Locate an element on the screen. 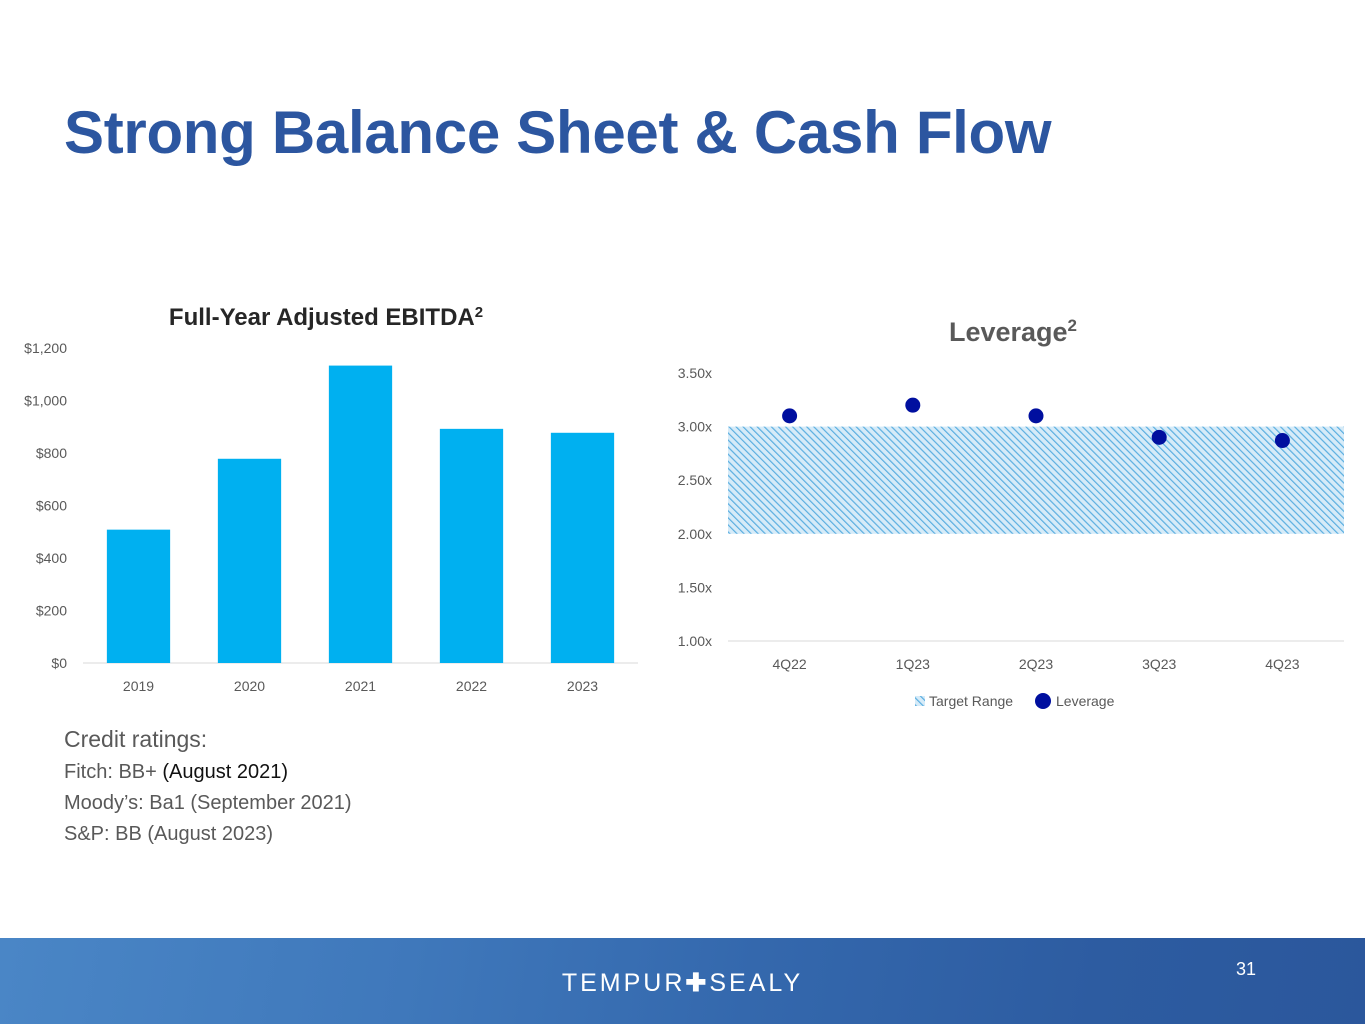 Image resolution: width=1365 pixels, height=1024 pixels. leverage-point-2Q23 is located at coordinates (1036, 416).